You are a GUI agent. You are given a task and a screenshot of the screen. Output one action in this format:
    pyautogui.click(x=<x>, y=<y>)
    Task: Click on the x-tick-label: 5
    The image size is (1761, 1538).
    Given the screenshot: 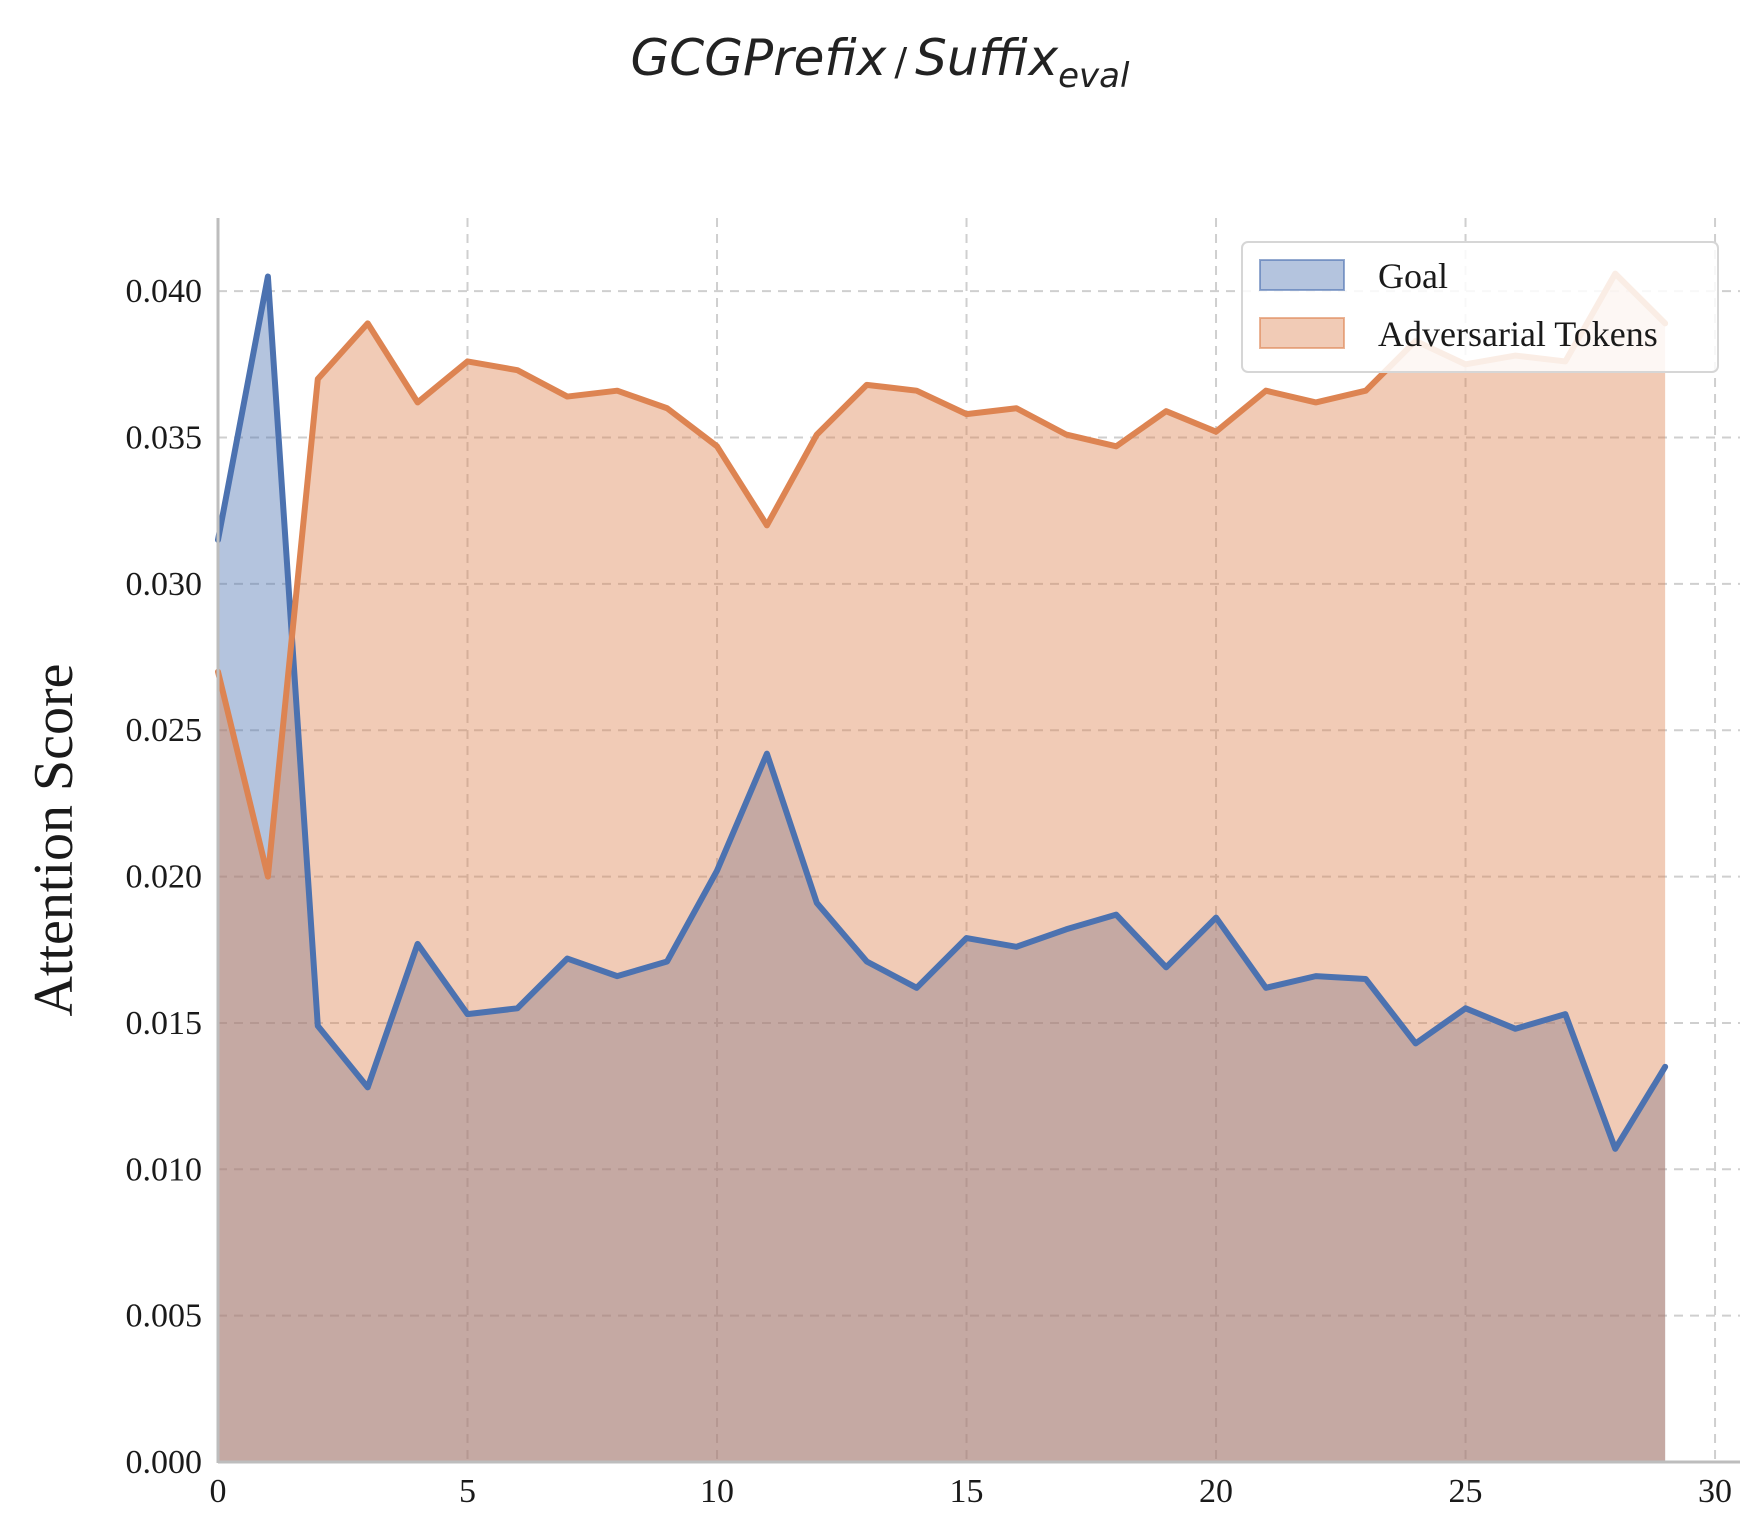 What is the action you would take?
    pyautogui.click(x=467, y=1491)
    